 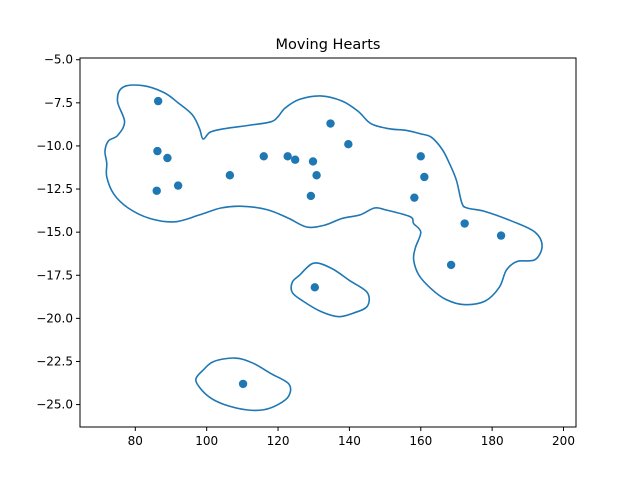 I want to click on y-tick-label: −5.0, so click(x=58, y=60).